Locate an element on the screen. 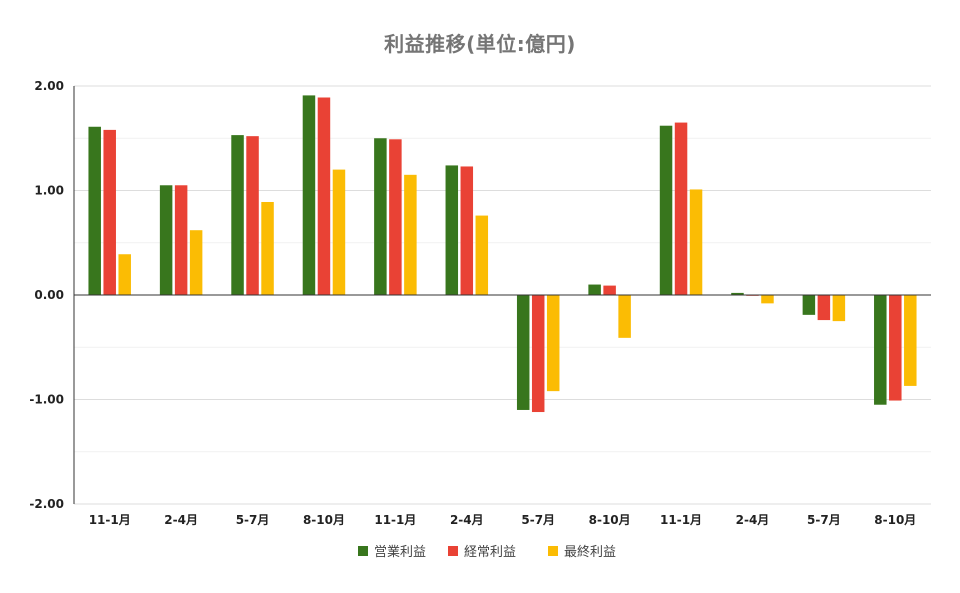  y-tick-label: -1.00 is located at coordinates (46, 400).